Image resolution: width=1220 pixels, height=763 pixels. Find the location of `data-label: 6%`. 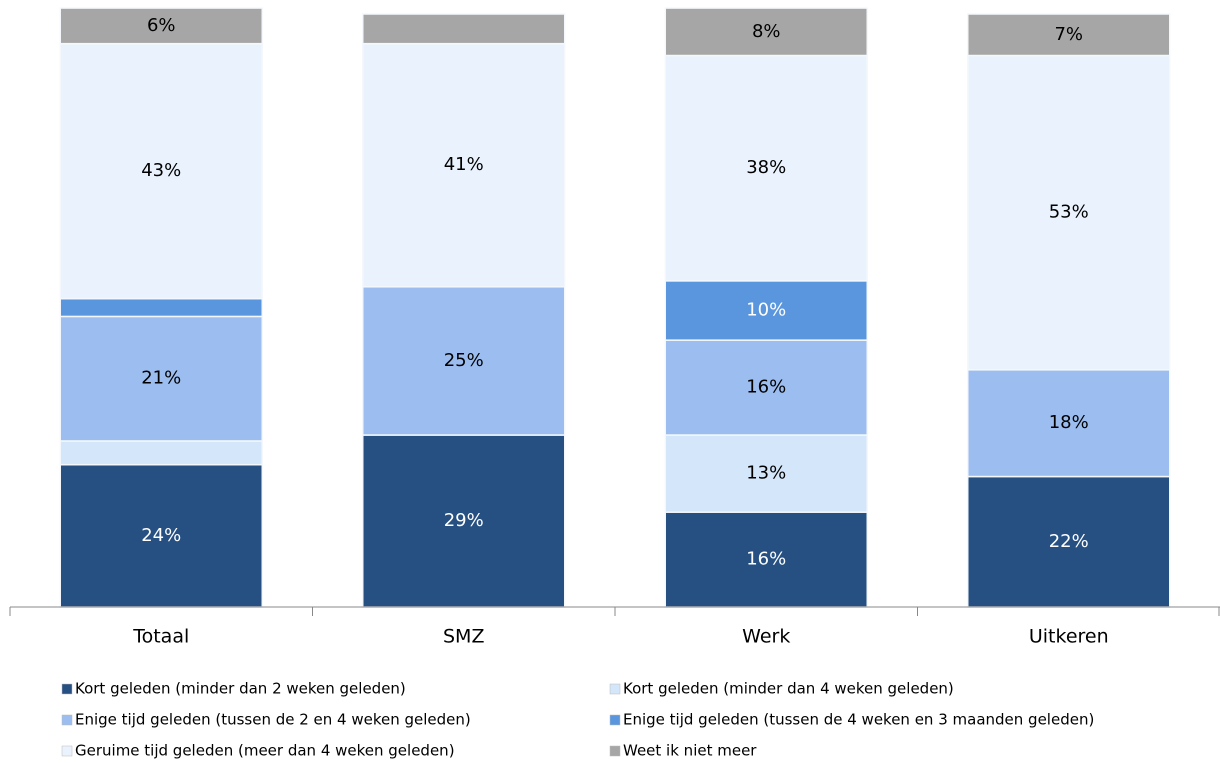

data-label: 6% is located at coordinates (161, 25).